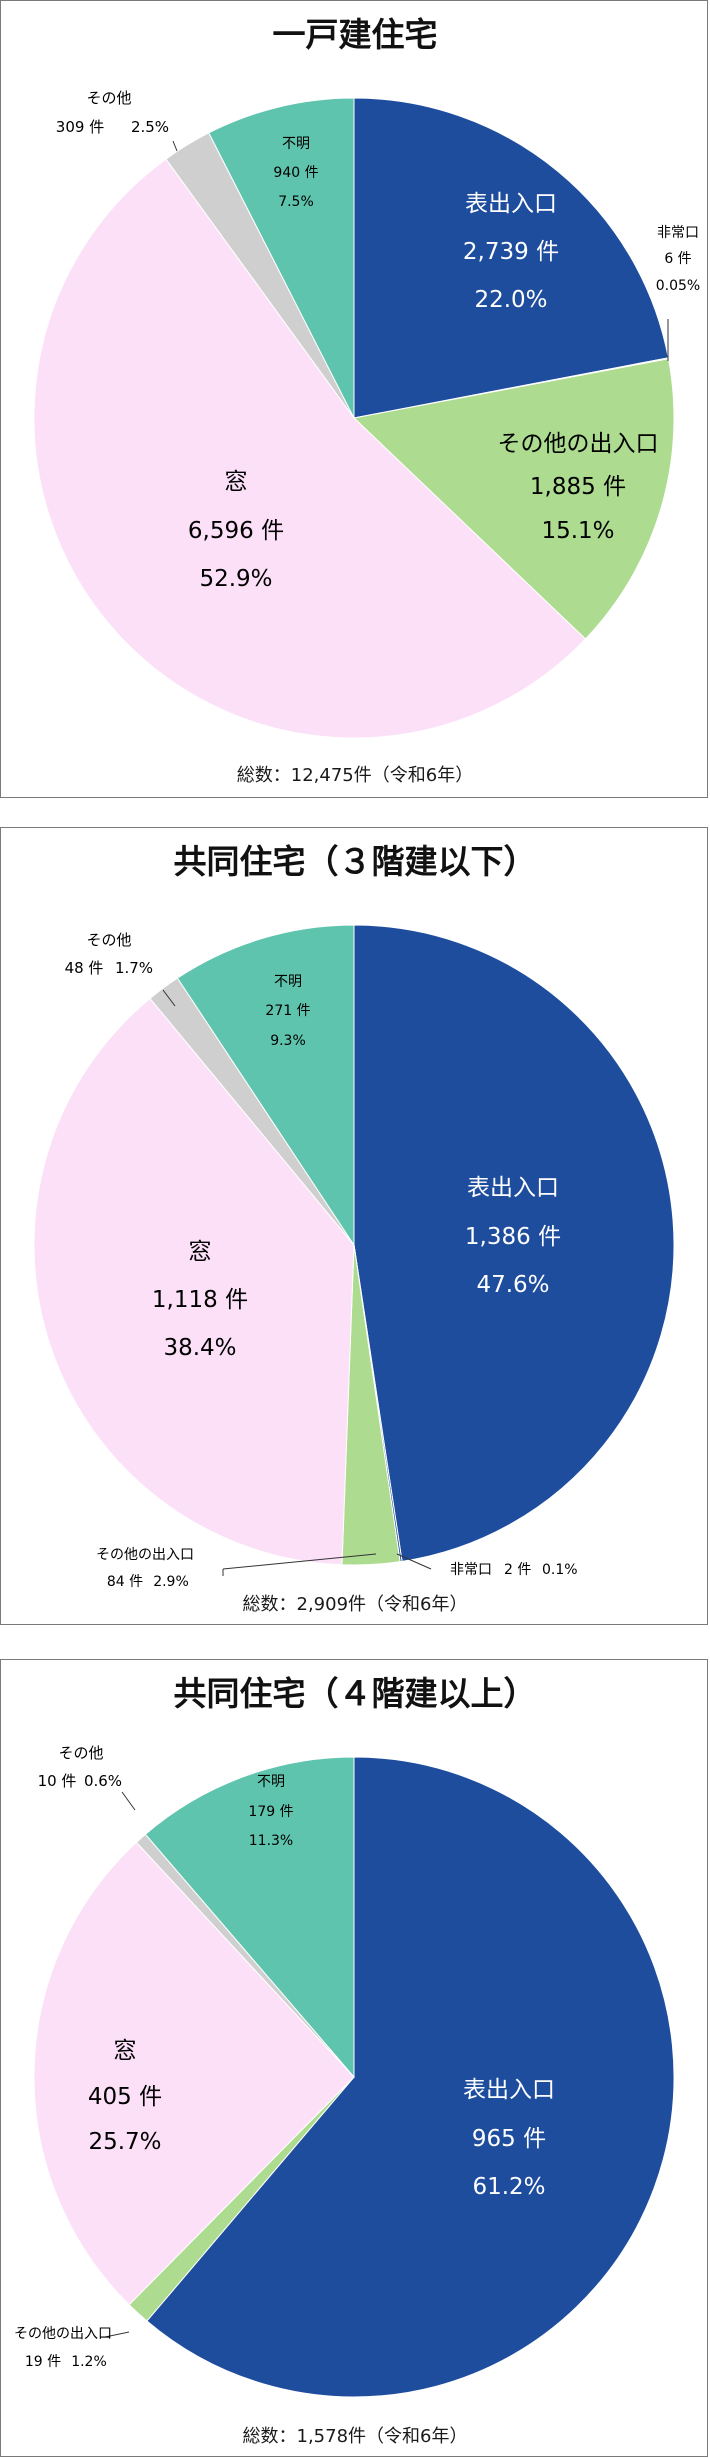 The image size is (710, 2458). I want to click on slice-label-count: 271 件, so click(287, 1011).